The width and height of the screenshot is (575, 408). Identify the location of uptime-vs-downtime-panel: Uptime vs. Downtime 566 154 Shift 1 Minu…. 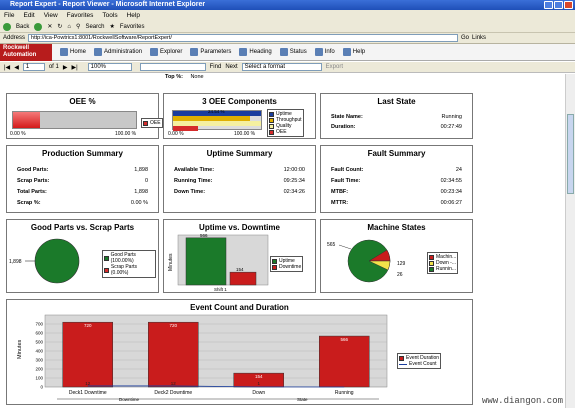
(239, 256).